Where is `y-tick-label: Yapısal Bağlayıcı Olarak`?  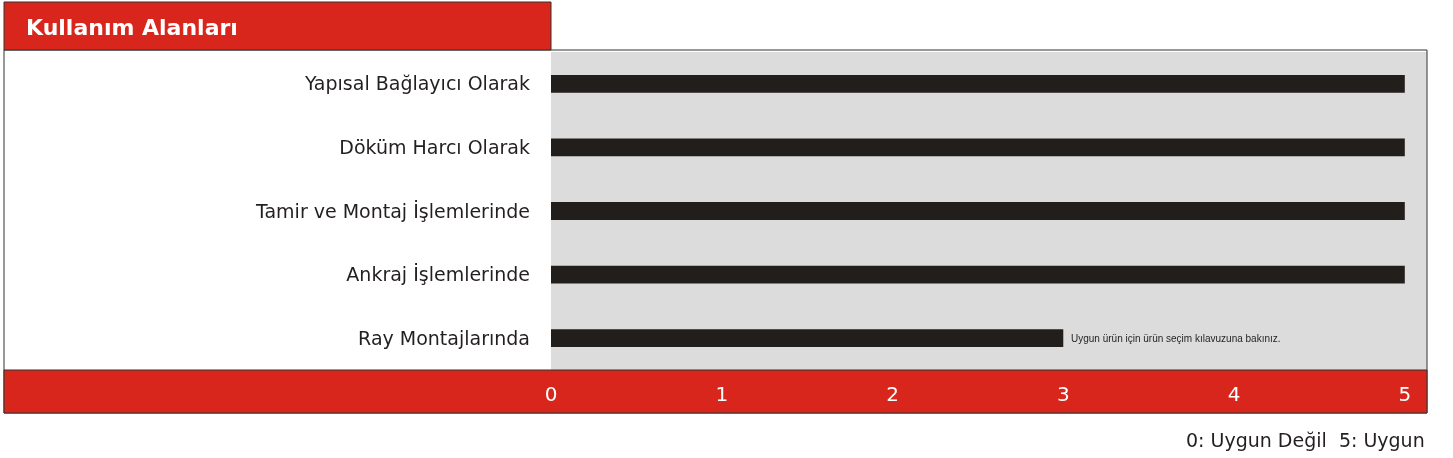
y-tick-label: Yapısal Bağlayıcı Olarak is located at coordinates (416, 83).